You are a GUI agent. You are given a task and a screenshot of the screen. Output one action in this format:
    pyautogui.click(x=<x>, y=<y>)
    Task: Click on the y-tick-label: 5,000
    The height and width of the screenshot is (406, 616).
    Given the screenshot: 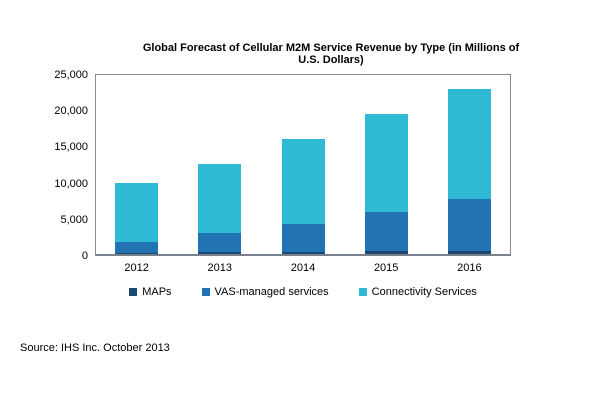 What is the action you would take?
    pyautogui.click(x=74, y=219)
    